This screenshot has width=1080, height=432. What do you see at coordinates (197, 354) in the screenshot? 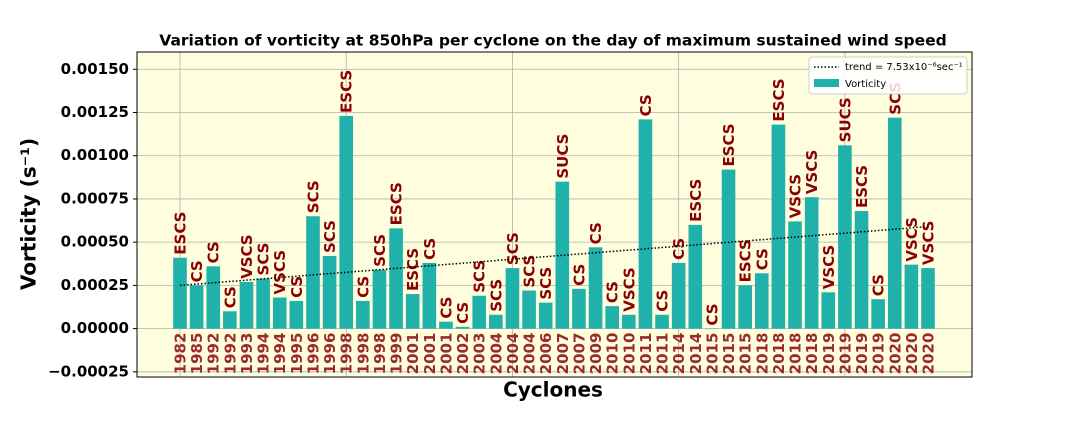
I see `x-tick-label: 1985` at bounding box center [197, 354].